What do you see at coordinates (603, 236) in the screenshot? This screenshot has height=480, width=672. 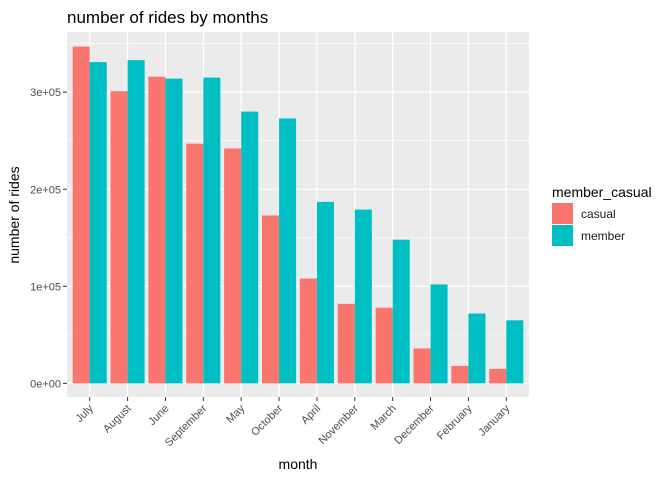 I see `legend-label-member: member` at bounding box center [603, 236].